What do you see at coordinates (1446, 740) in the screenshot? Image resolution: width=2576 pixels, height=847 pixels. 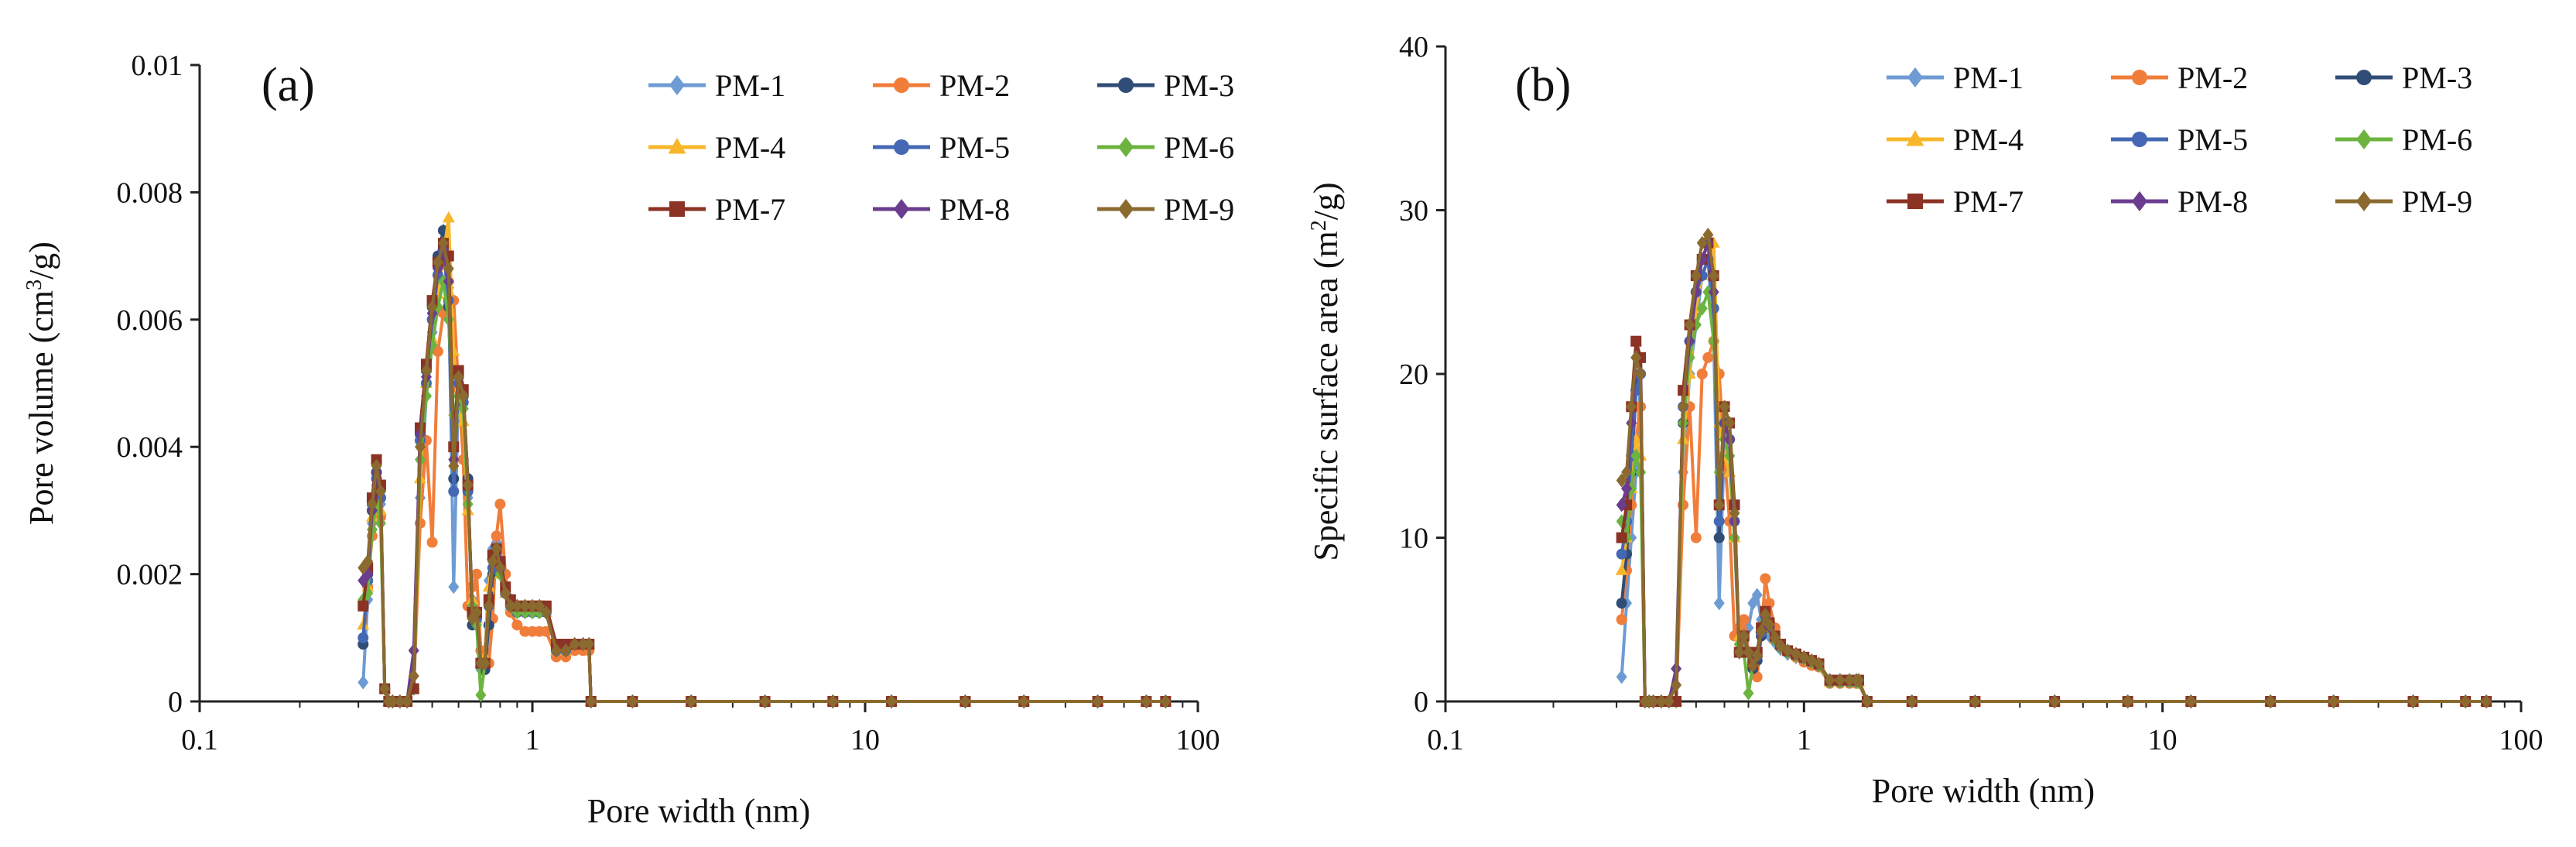 I see `panel-b-x-tick-label: 0.1` at bounding box center [1446, 740].